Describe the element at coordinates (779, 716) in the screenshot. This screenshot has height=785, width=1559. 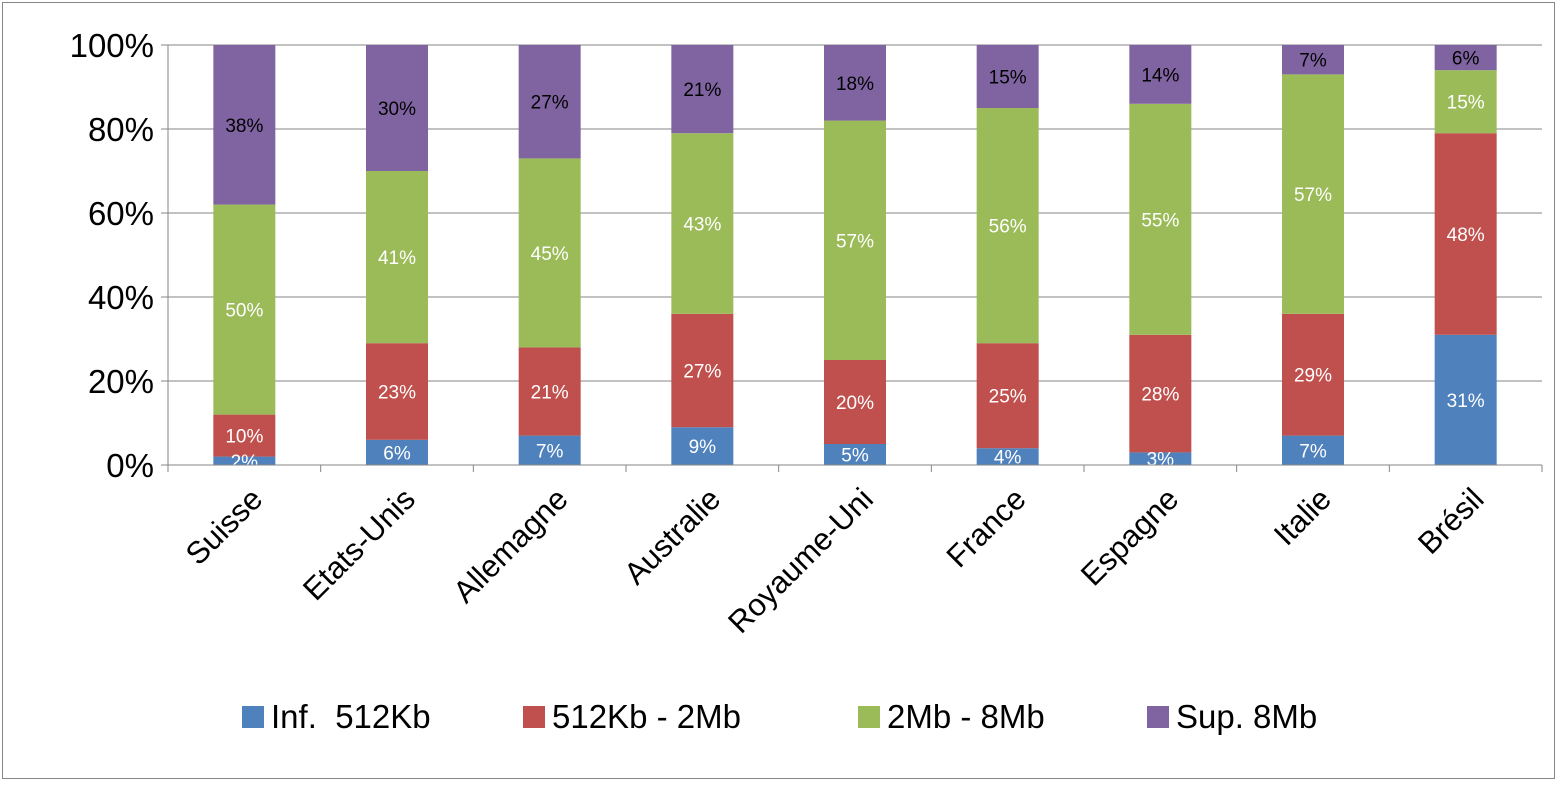
I see `legend: Inf. 512Kb 512Kb - 2Mb 2Mb - 8Mb Sup. 8Mb` at that location.